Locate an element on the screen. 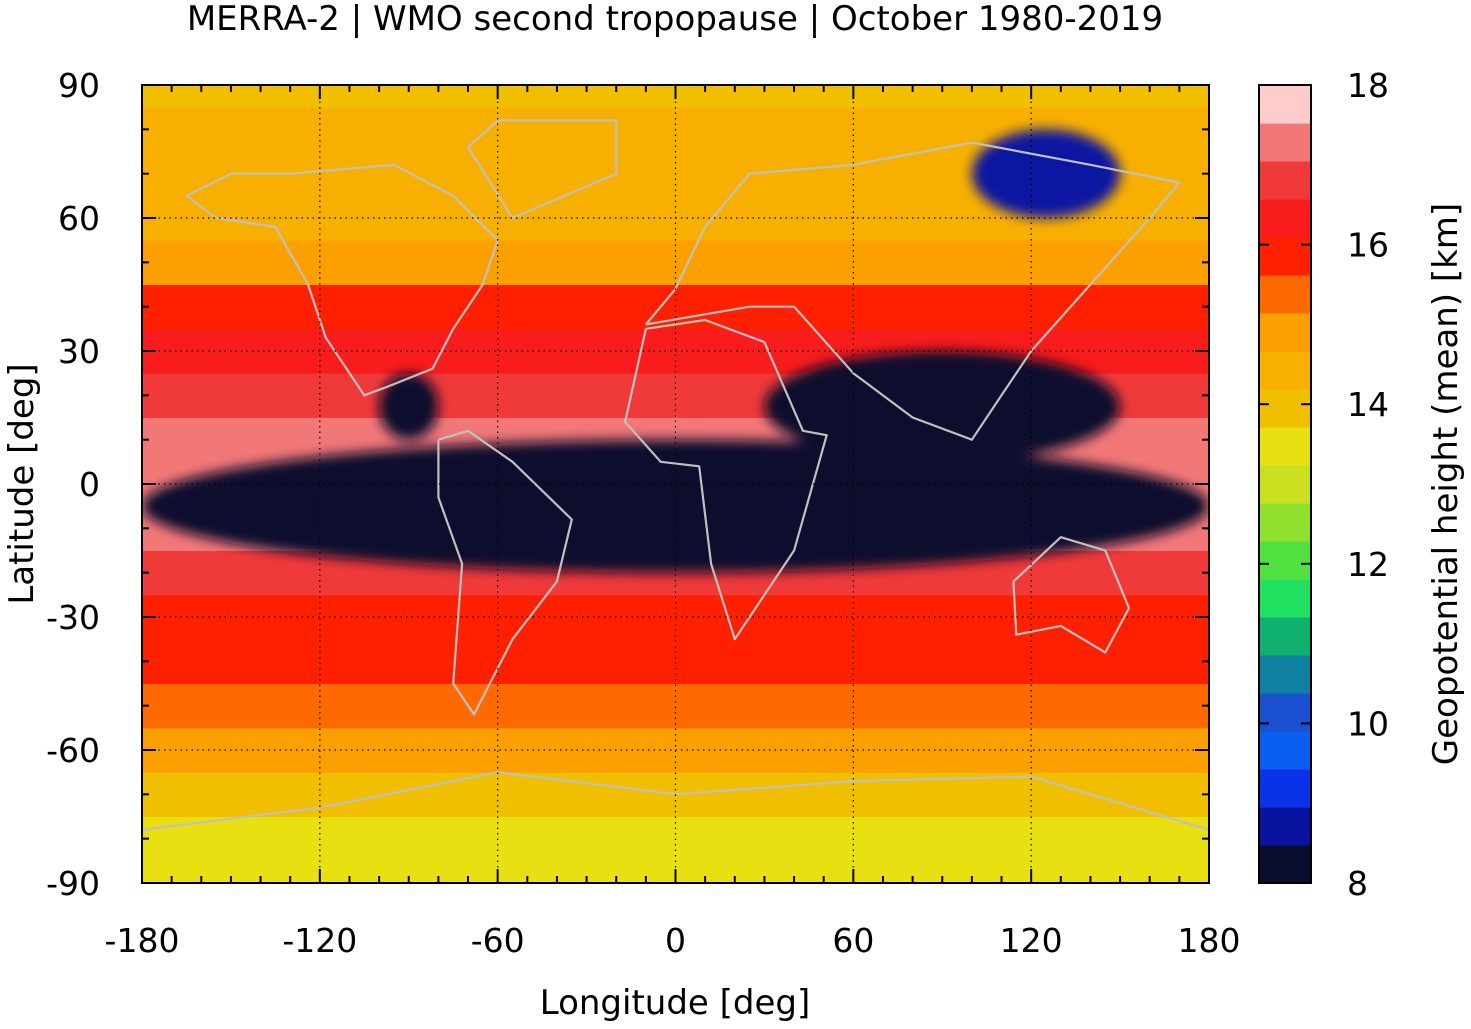  x-tick-label: 180 is located at coordinates (1209, 940).